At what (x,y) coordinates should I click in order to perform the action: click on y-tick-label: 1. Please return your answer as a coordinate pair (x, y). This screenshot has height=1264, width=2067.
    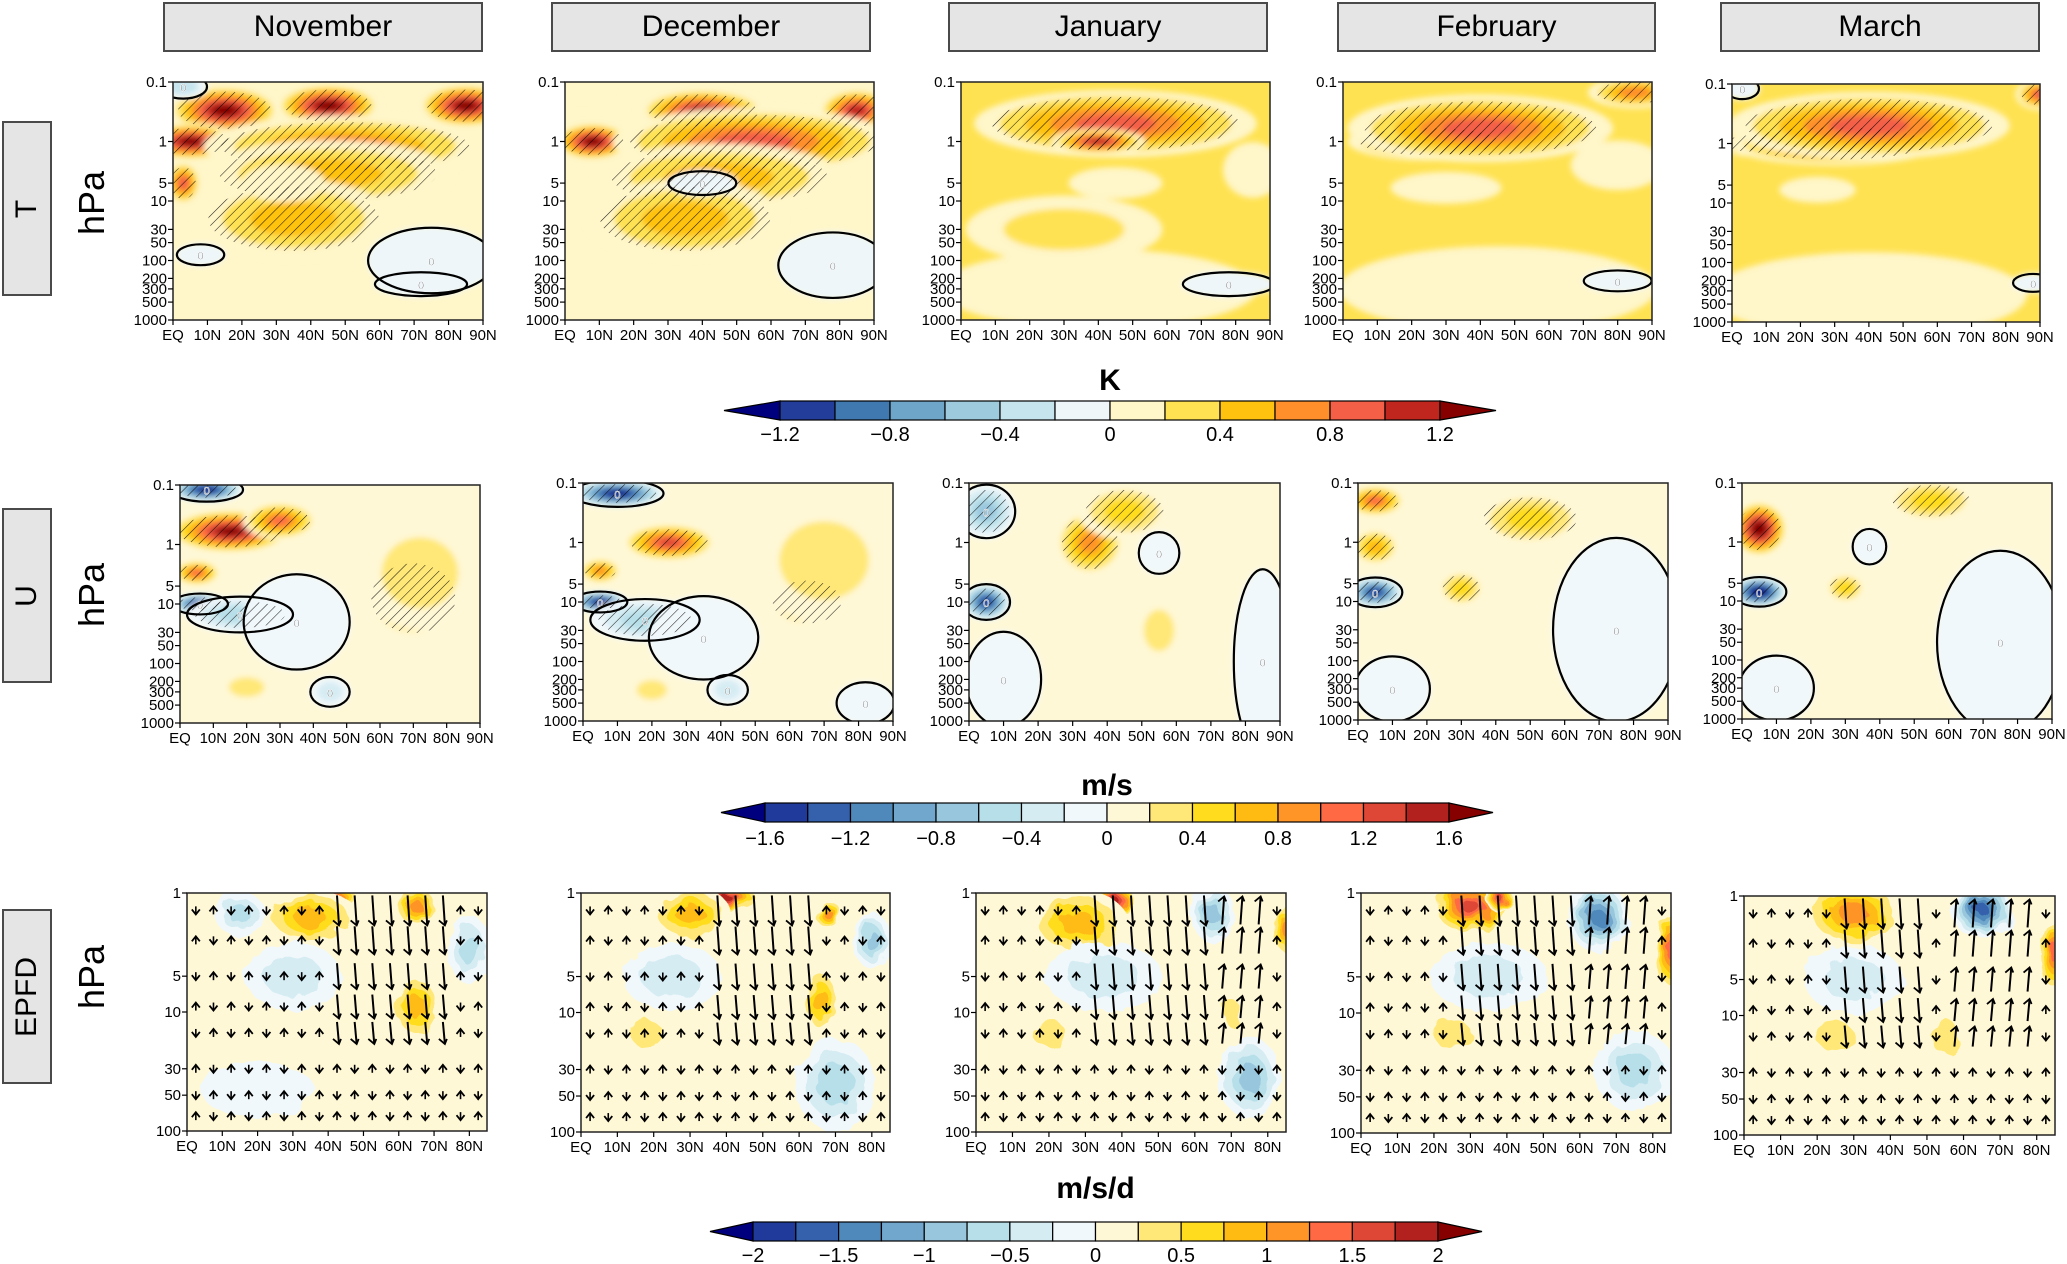
    Looking at the image, I should click on (966, 893).